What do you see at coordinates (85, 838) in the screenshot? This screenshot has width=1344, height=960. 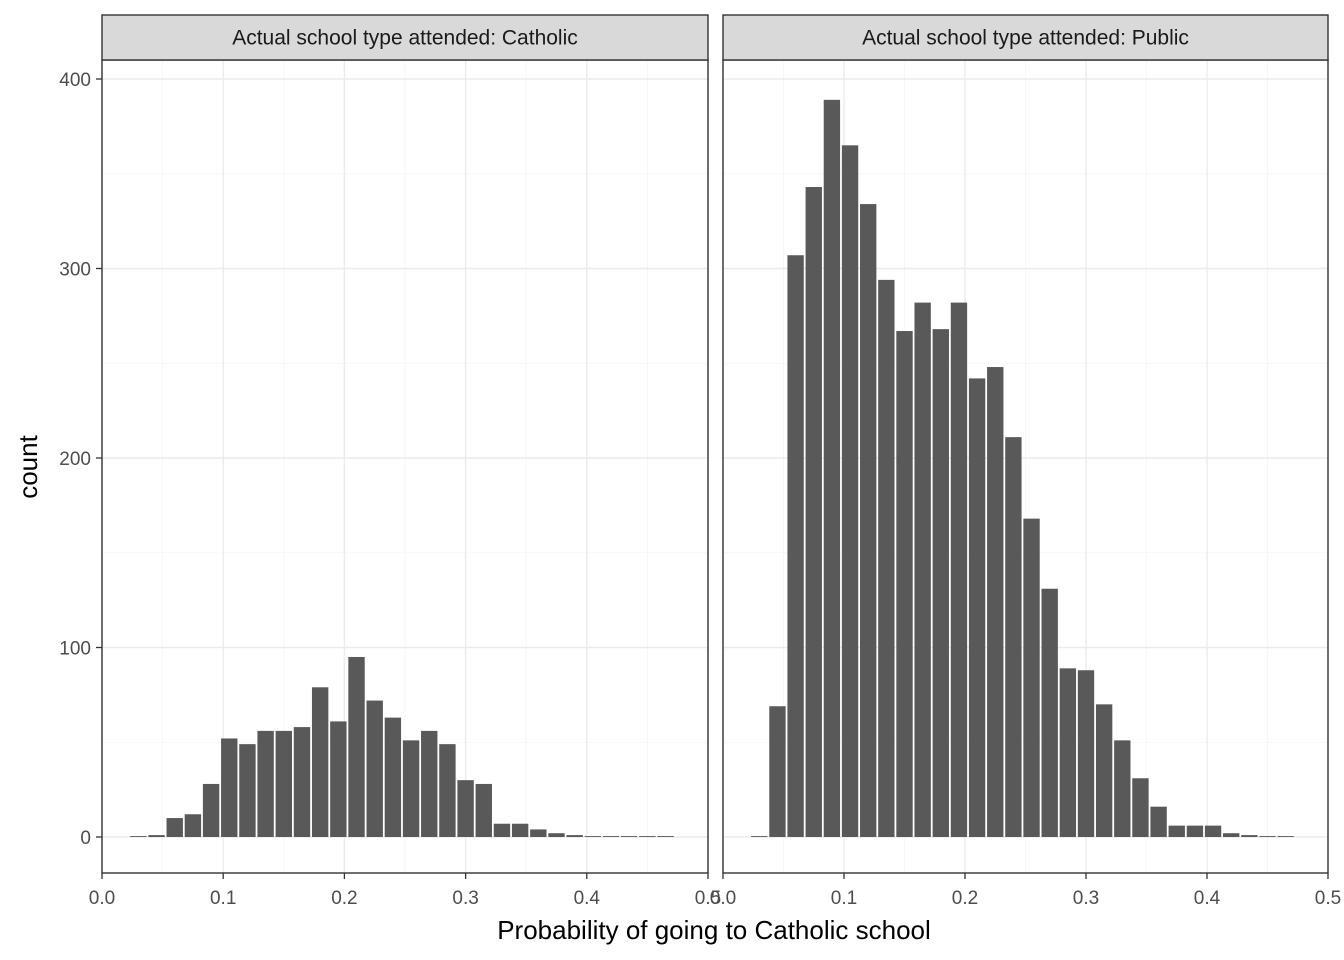 I see `y-tick-label: 0` at bounding box center [85, 838].